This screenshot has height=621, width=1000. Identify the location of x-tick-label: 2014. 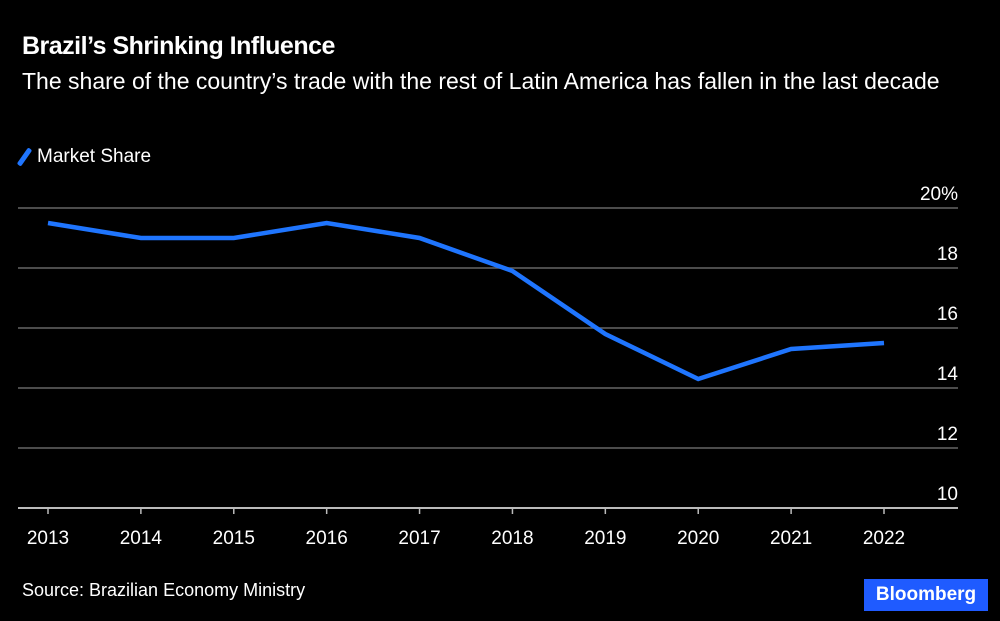
(141, 538).